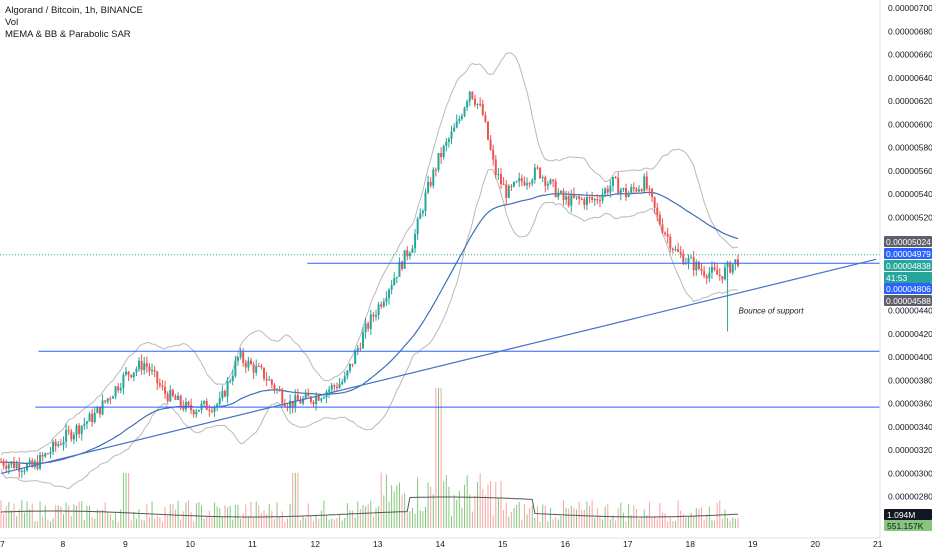 The image size is (932, 555). Describe the element at coordinates (691, 544) in the screenshot. I see `x-tick-label: 18` at that location.